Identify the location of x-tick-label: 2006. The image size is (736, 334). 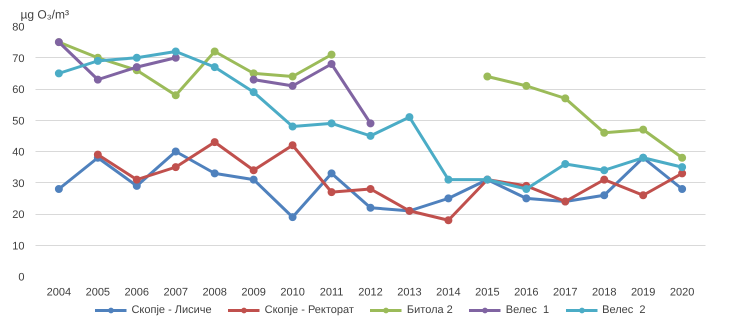
(137, 292).